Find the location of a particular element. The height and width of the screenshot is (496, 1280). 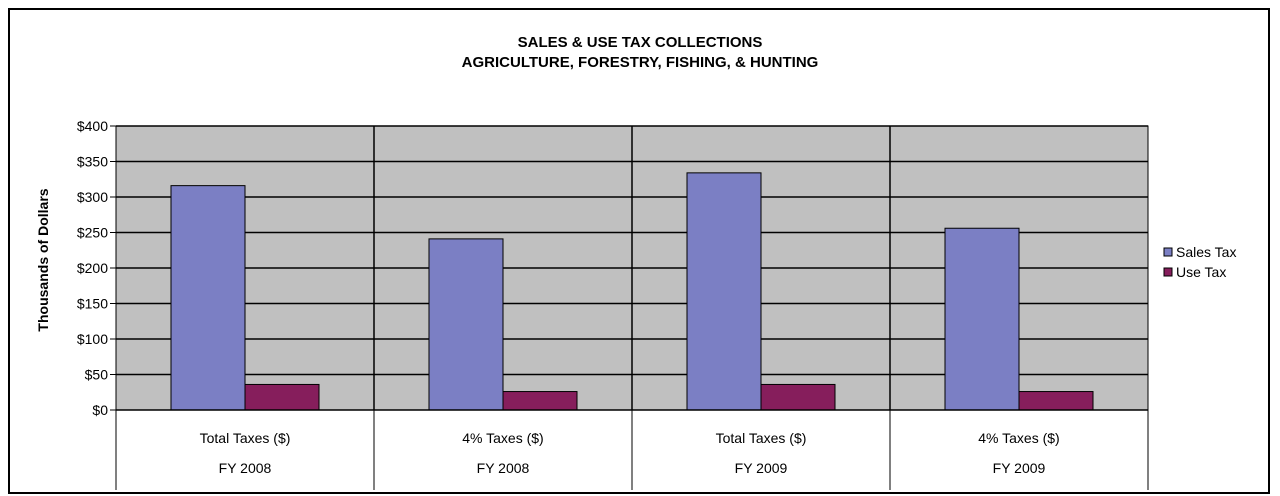

y-tick-label: $0 is located at coordinates (100, 410).